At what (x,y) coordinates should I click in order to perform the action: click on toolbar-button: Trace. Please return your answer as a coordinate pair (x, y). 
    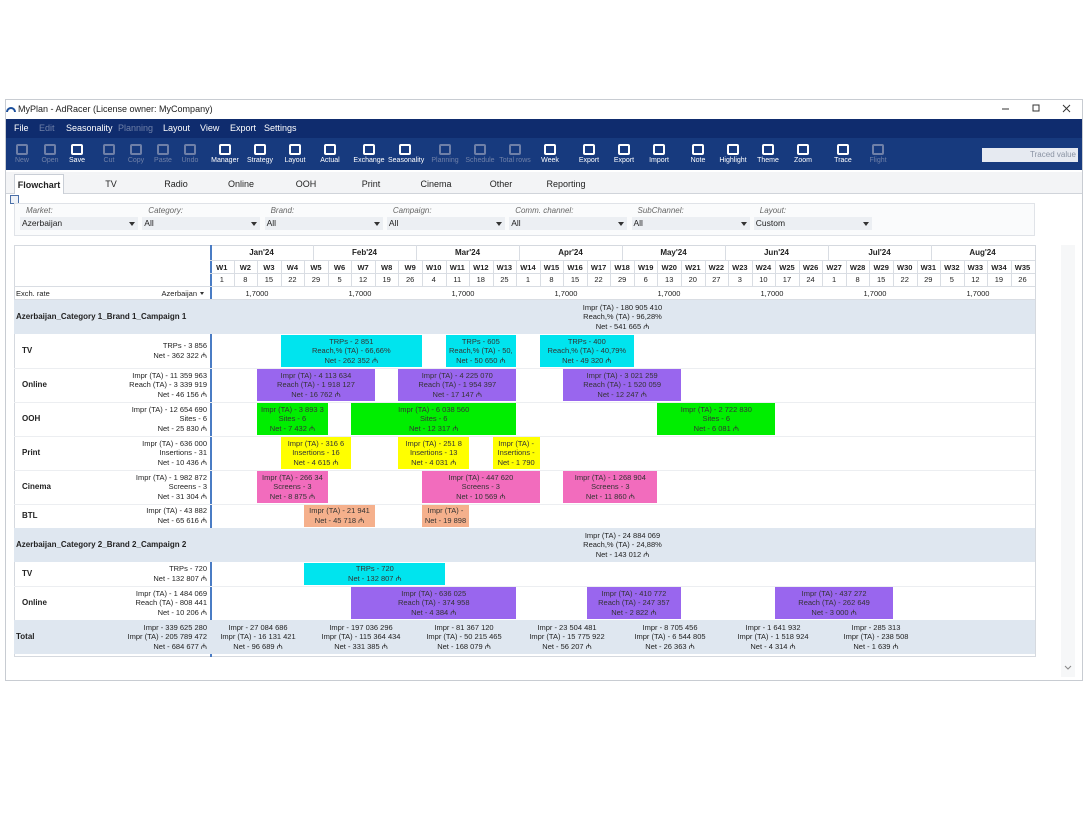
    Looking at the image, I should click on (843, 154).